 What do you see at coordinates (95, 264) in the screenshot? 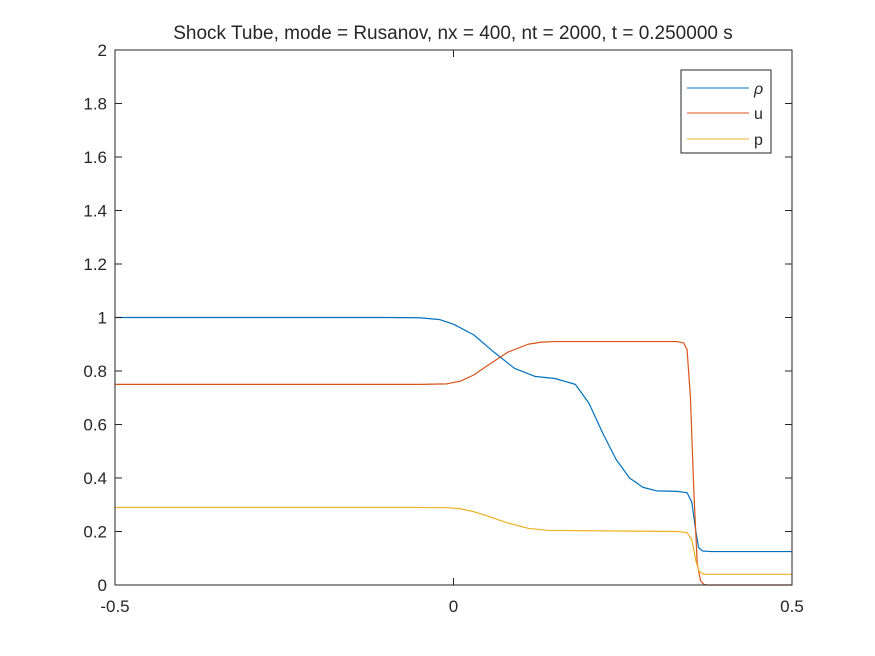
I see `y-tick-label: 1.2` at bounding box center [95, 264].